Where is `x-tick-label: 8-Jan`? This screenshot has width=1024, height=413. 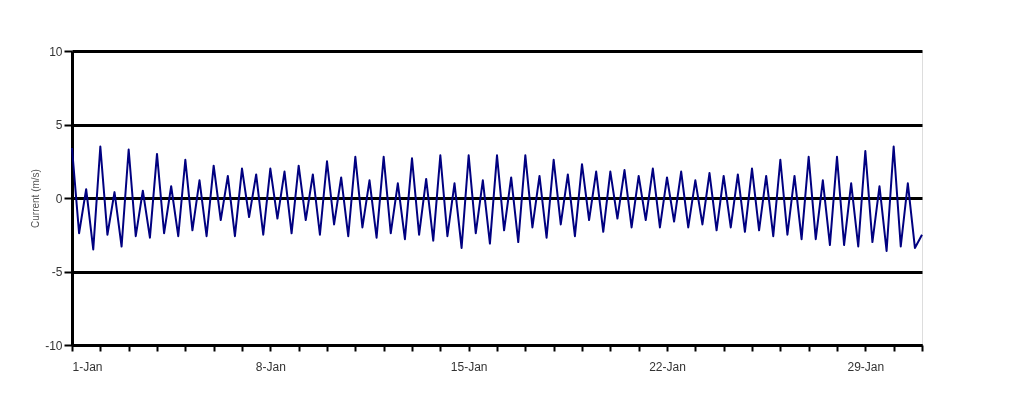 x-tick-label: 8-Jan is located at coordinates (270, 366).